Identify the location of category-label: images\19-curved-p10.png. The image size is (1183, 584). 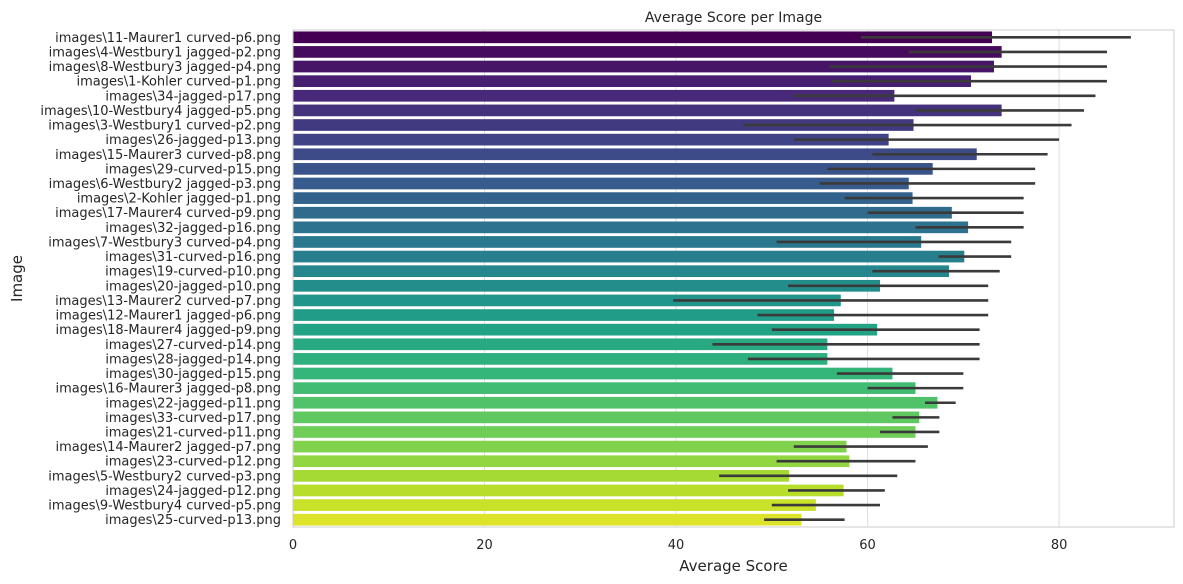
(193, 272).